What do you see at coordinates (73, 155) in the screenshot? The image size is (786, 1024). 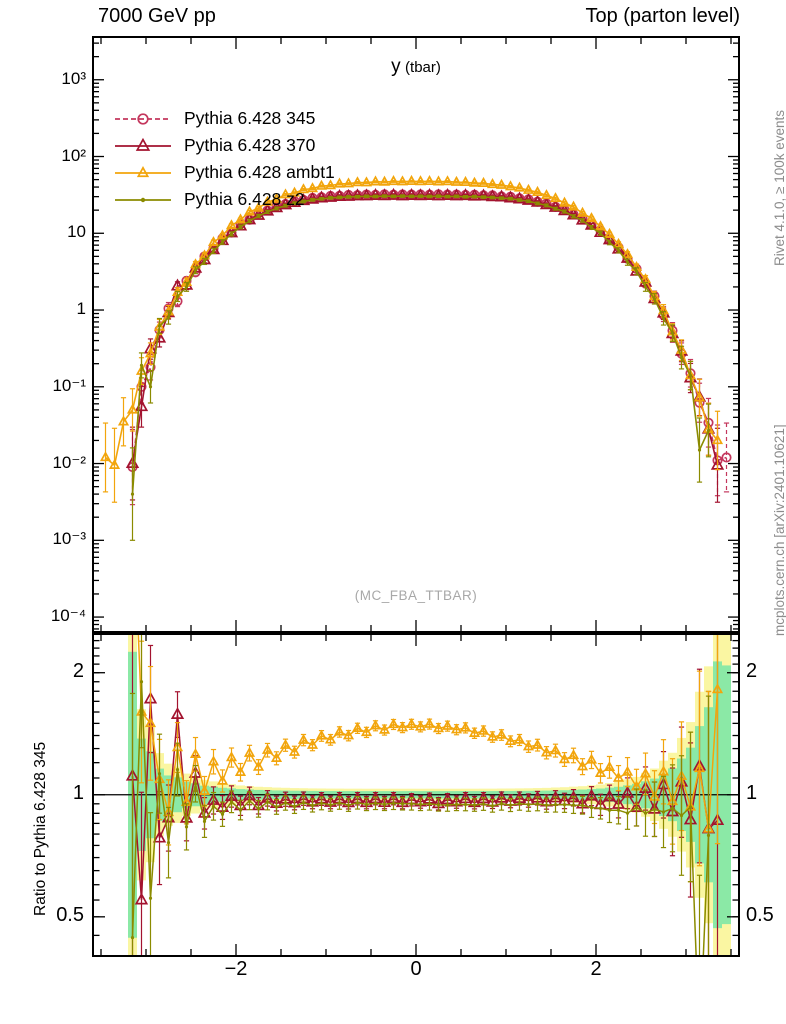 I see `main-y-tick-label: 10²` at bounding box center [73, 155].